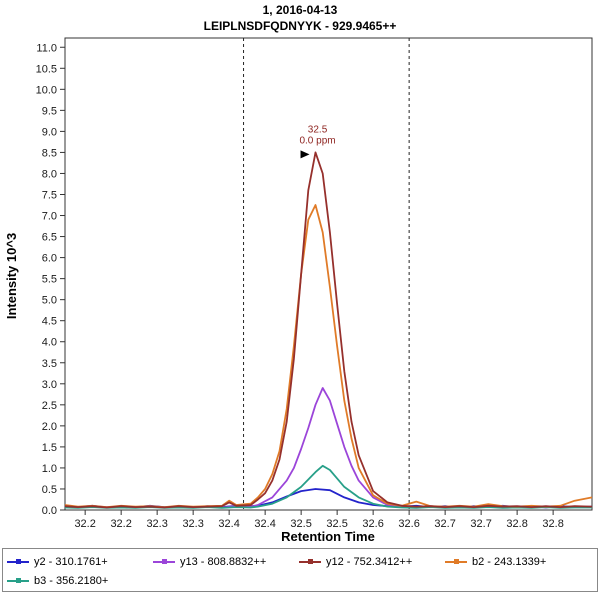 The height and width of the screenshot is (600, 600). What do you see at coordinates (18, 561) in the screenshot?
I see `legend-line-swatch-y2` at bounding box center [18, 561].